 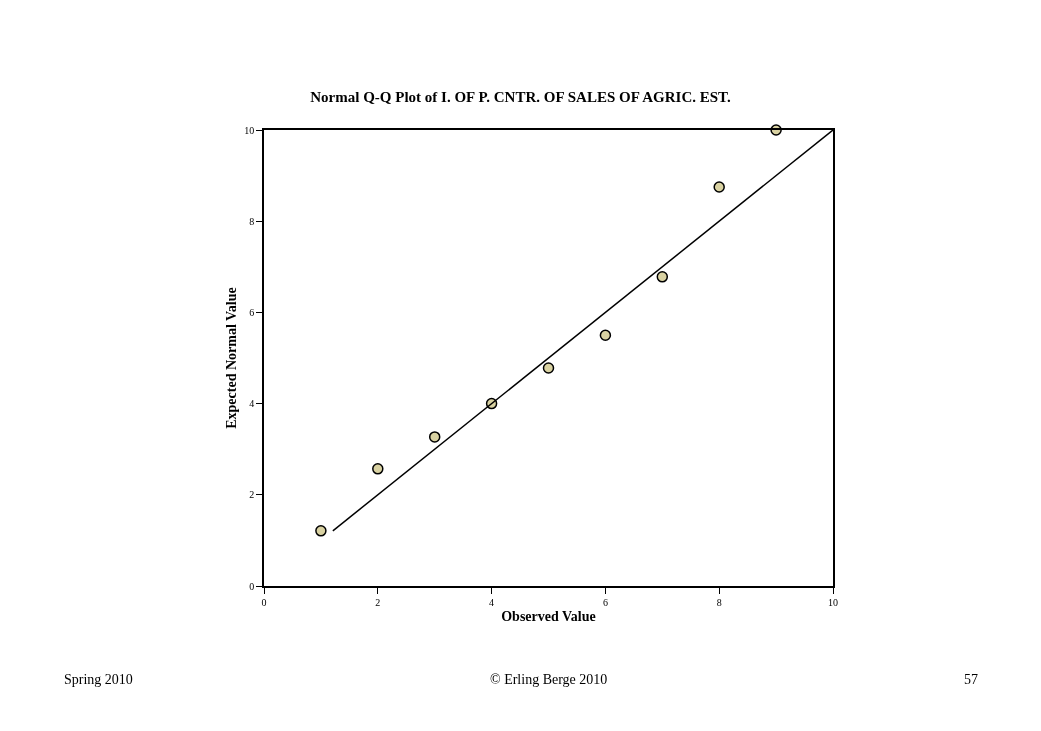 What do you see at coordinates (249, 130) in the screenshot?
I see `y-tick-label: 10` at bounding box center [249, 130].